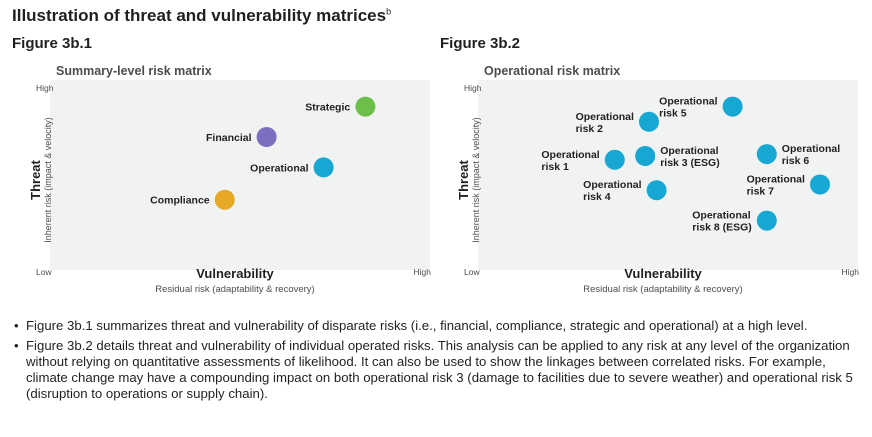 The width and height of the screenshot is (872, 437). I want to click on data-point-label: Operational risk 3 (ESG), so click(690, 157).